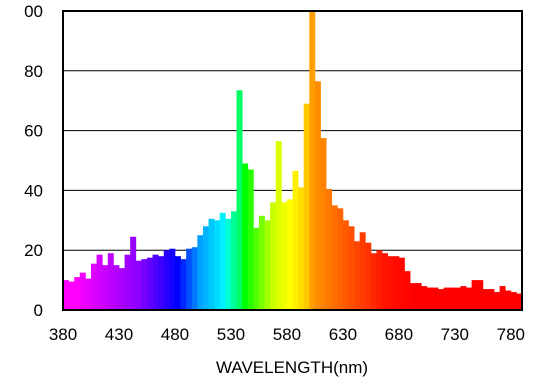  I want to click on x-tick-labels: 380 430 480 530 580 630 680 730 780, so click(287, 334).